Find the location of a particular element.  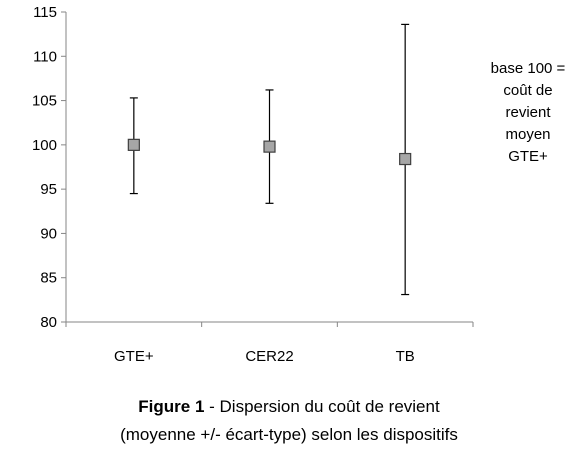

y-tick-labels: 80 85 90 95 100 105 110 115 is located at coordinates (44, 167).